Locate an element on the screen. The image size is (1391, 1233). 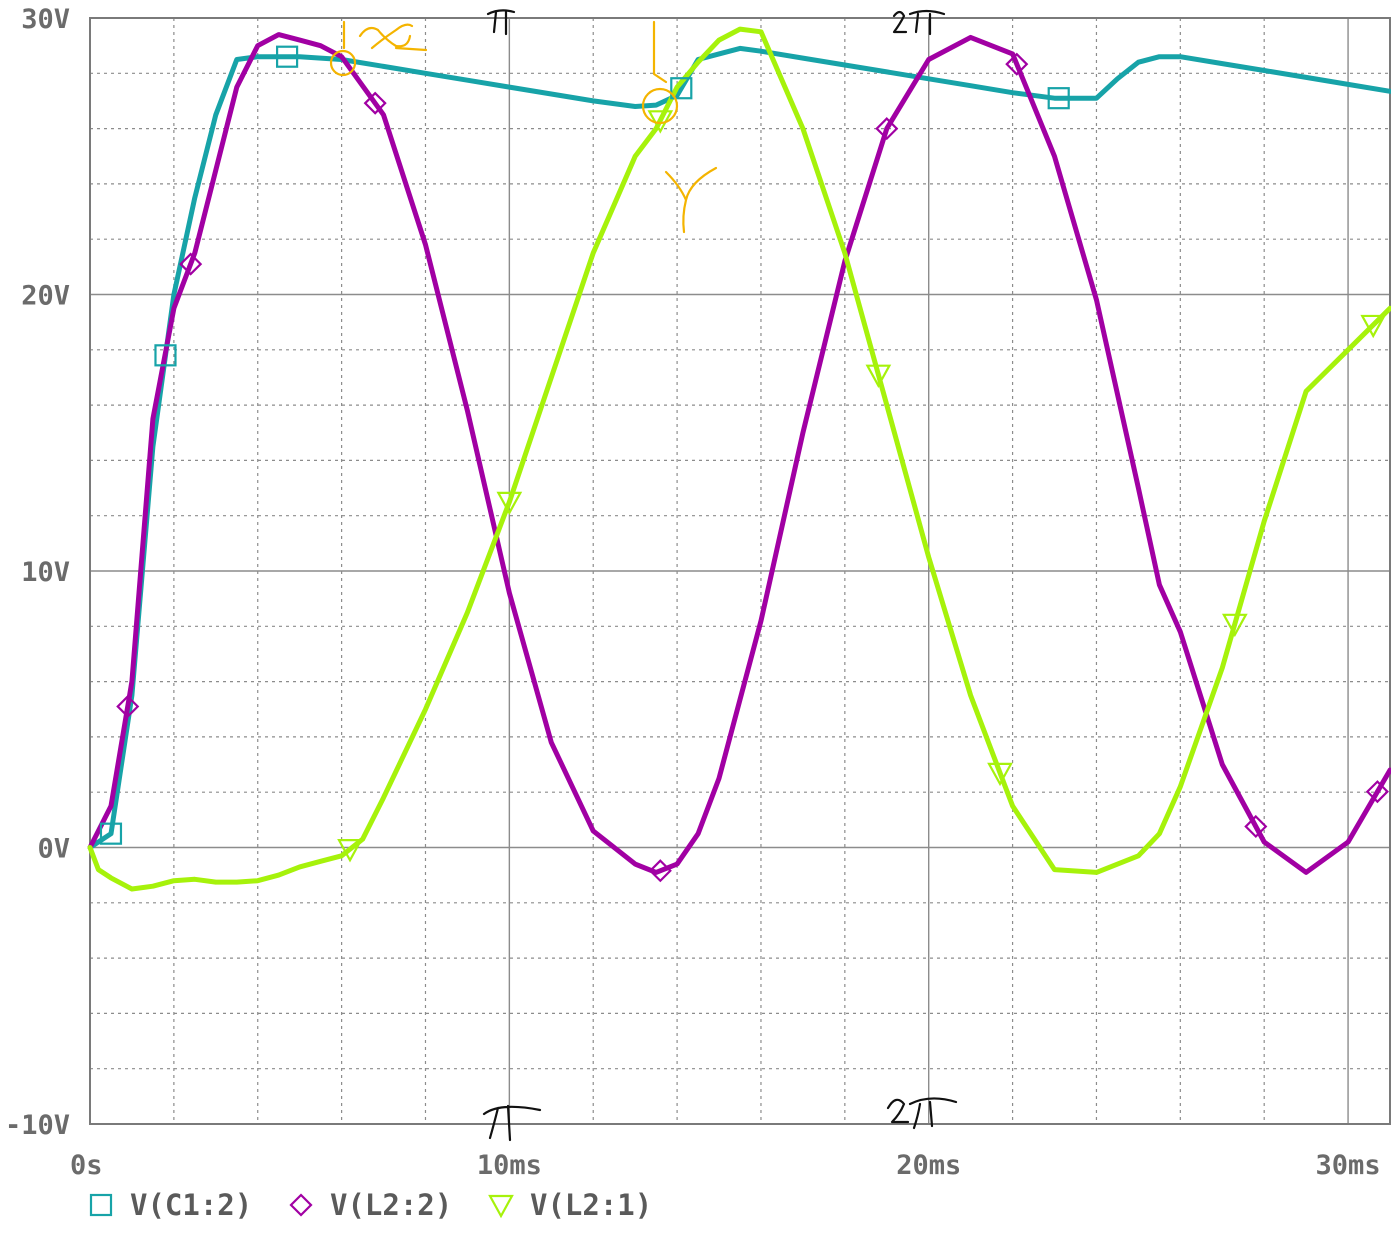
x-tick-label: 10ms is located at coordinates (509, 1165).